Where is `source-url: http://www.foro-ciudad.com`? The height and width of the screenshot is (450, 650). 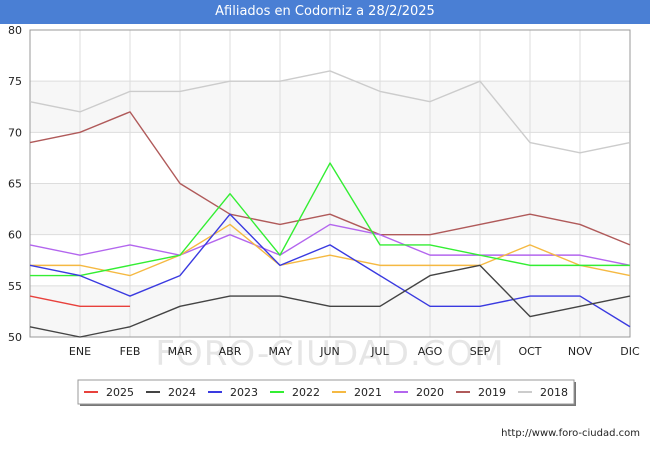 source-url: http://www.foro-ciudad.com is located at coordinates (570, 433).